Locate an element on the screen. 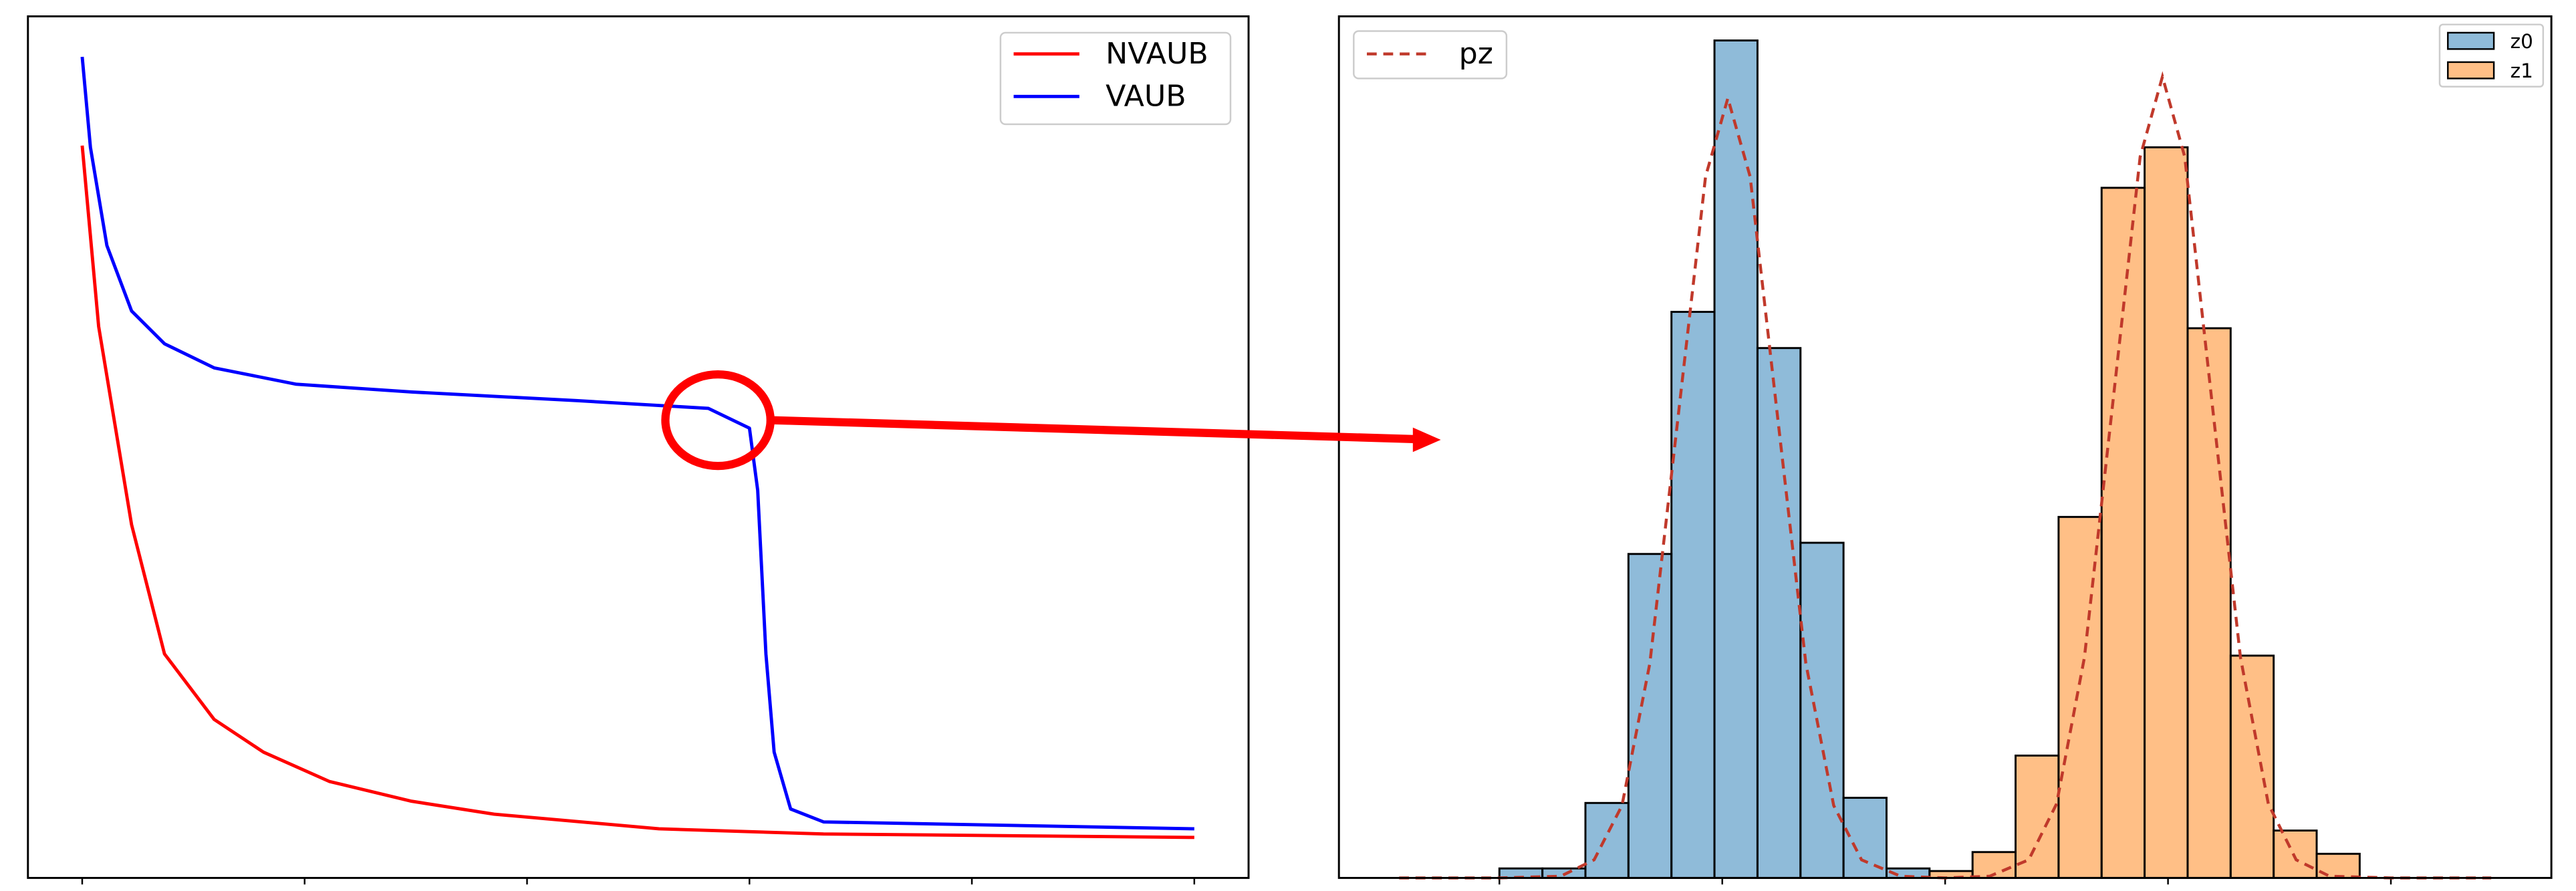 The width and height of the screenshot is (2576, 891). legend-label: VAUB is located at coordinates (1146, 97).